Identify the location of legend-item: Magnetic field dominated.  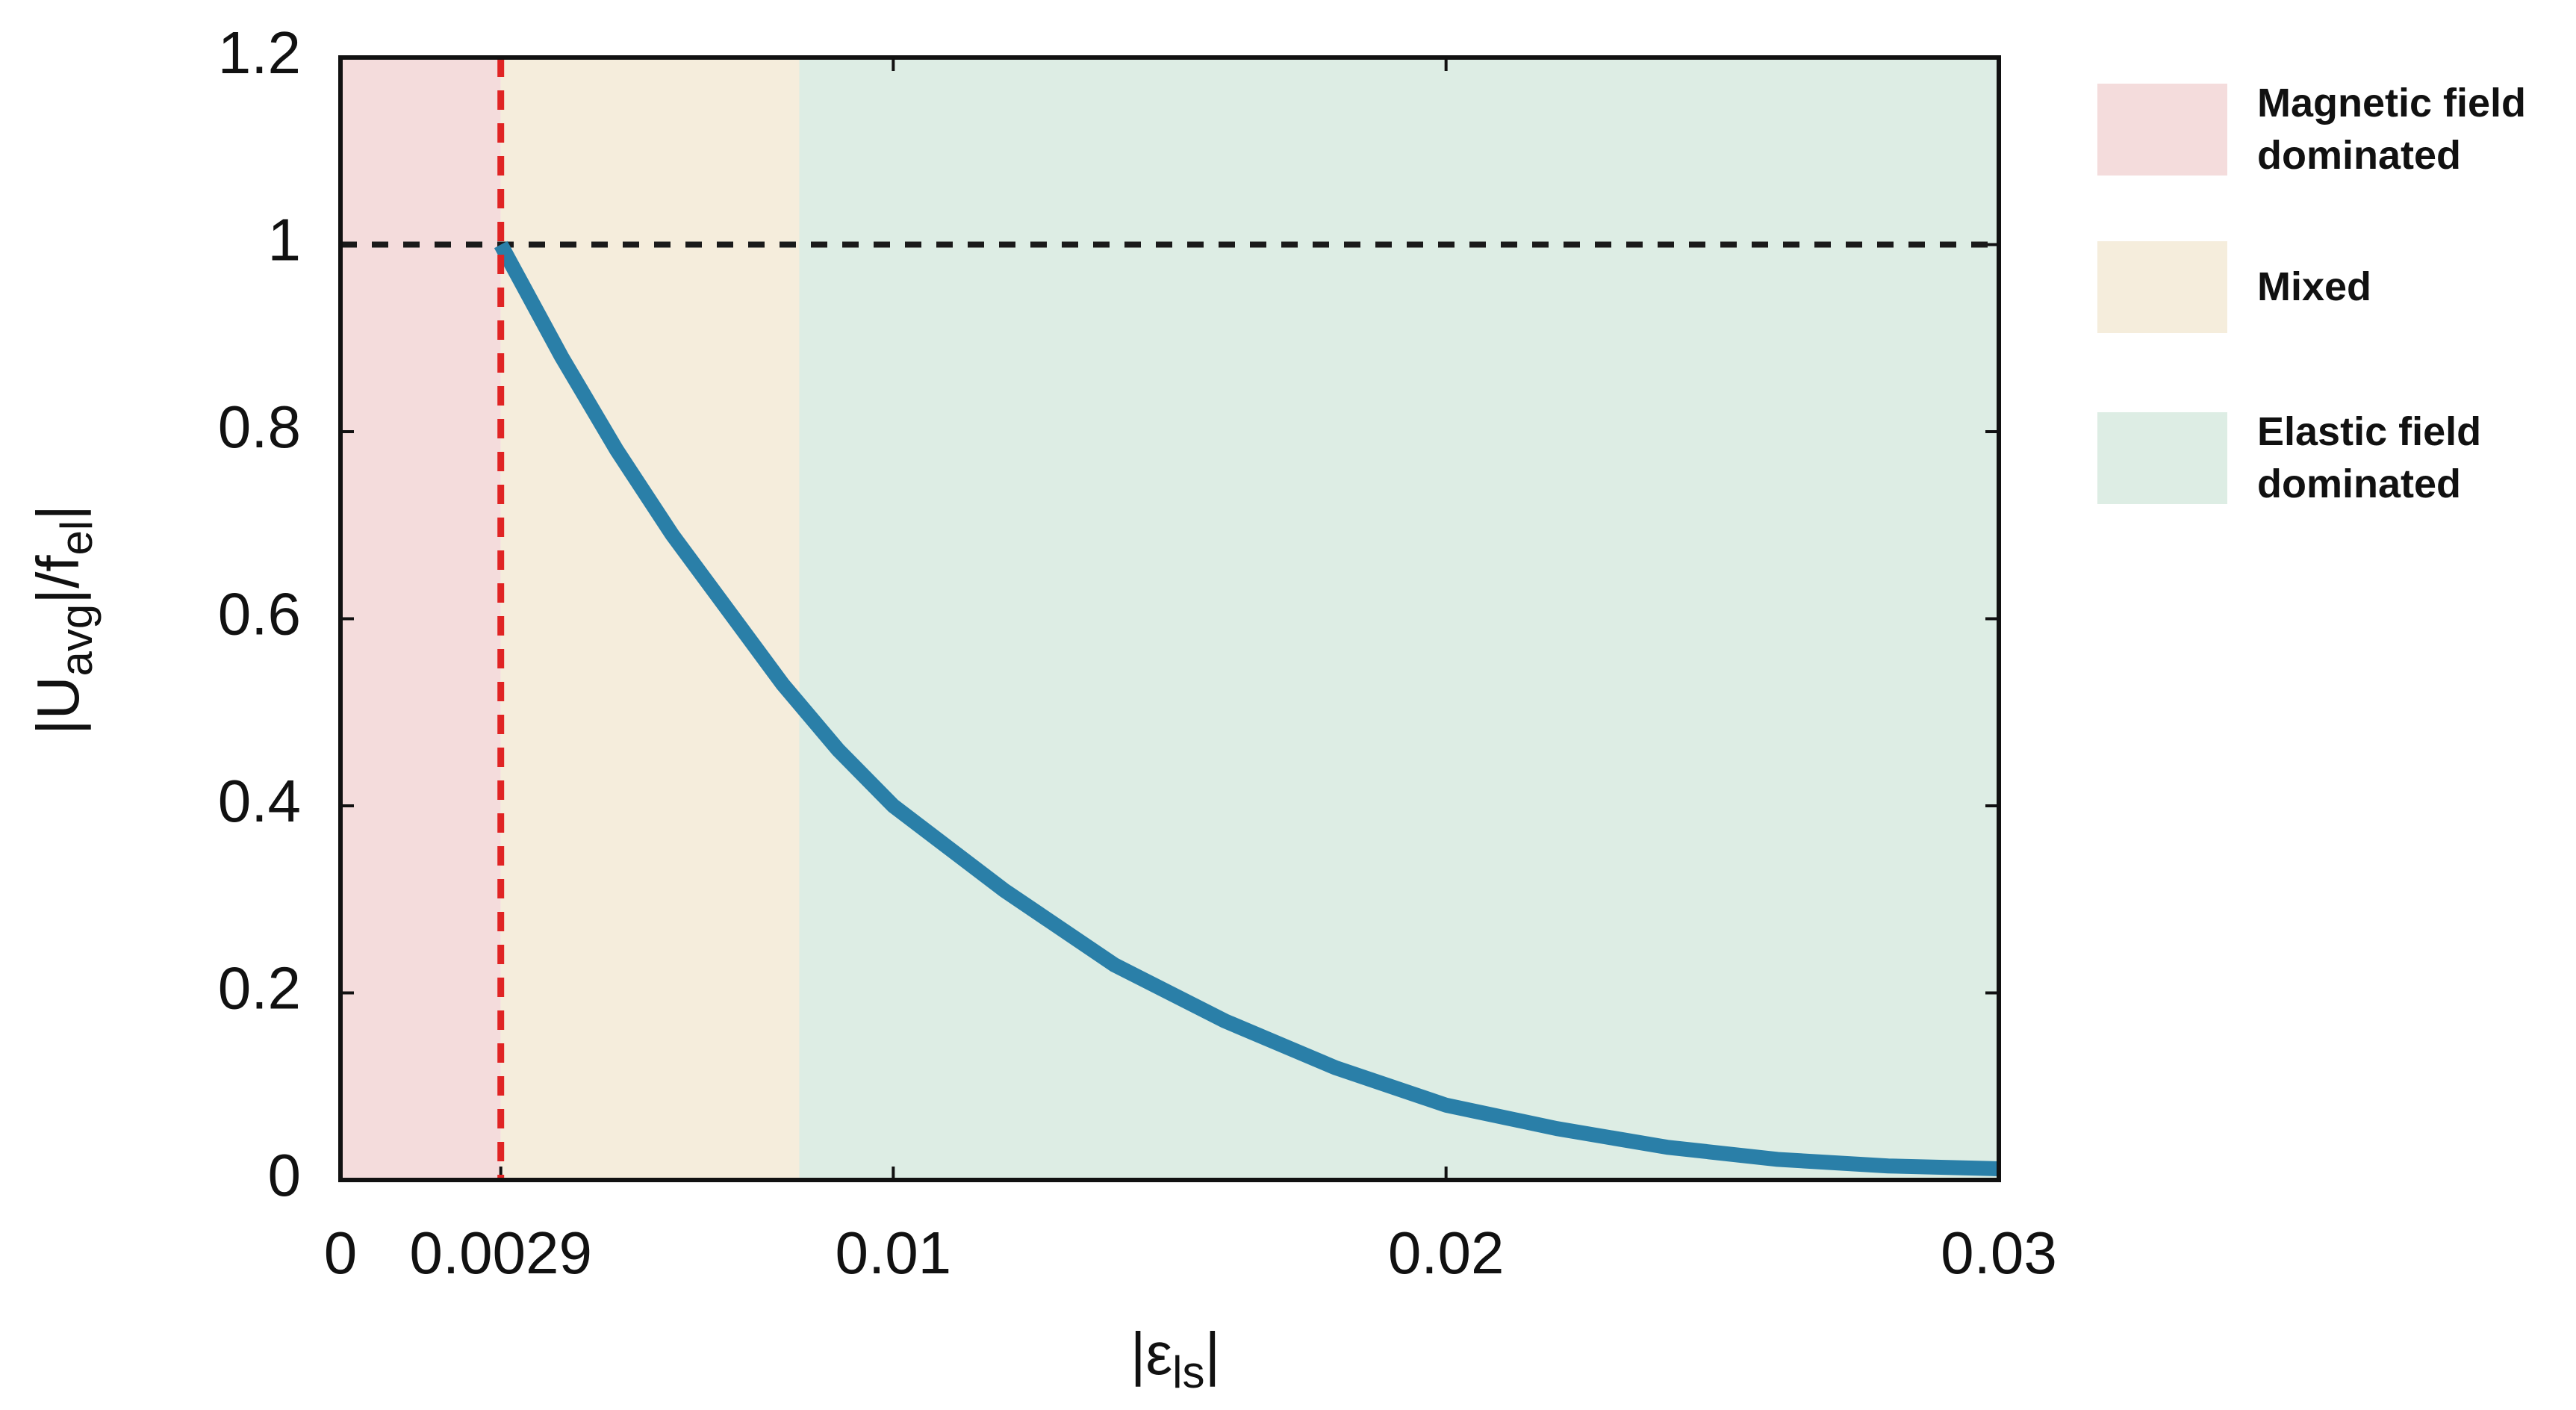
(2334, 129).